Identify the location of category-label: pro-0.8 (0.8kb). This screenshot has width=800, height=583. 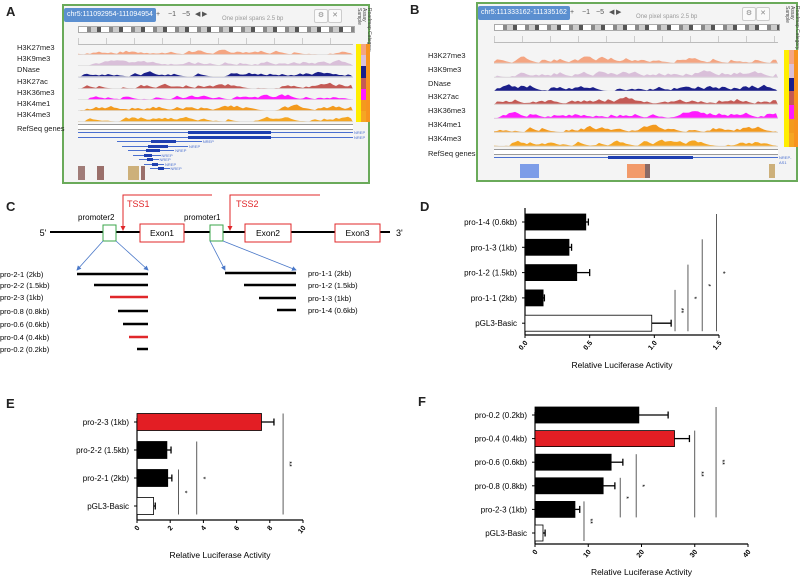
(501, 486).